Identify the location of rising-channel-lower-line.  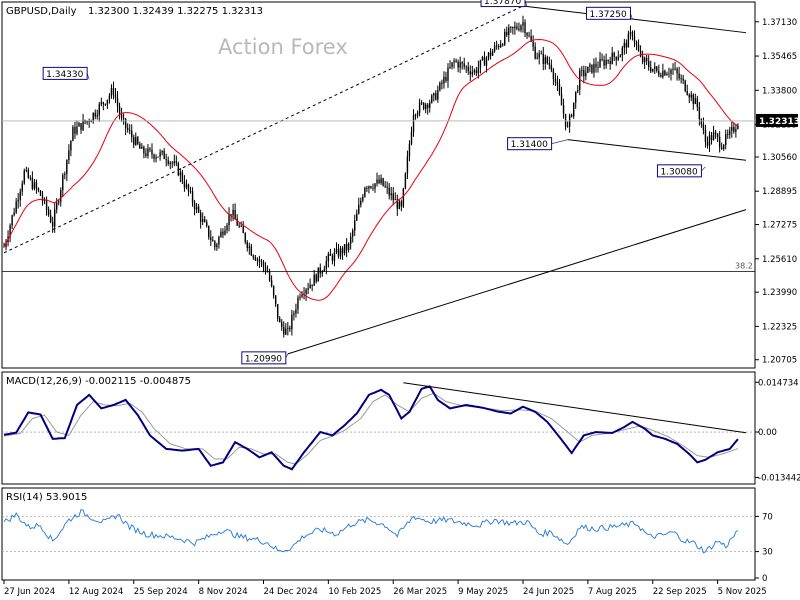
(517, 282).